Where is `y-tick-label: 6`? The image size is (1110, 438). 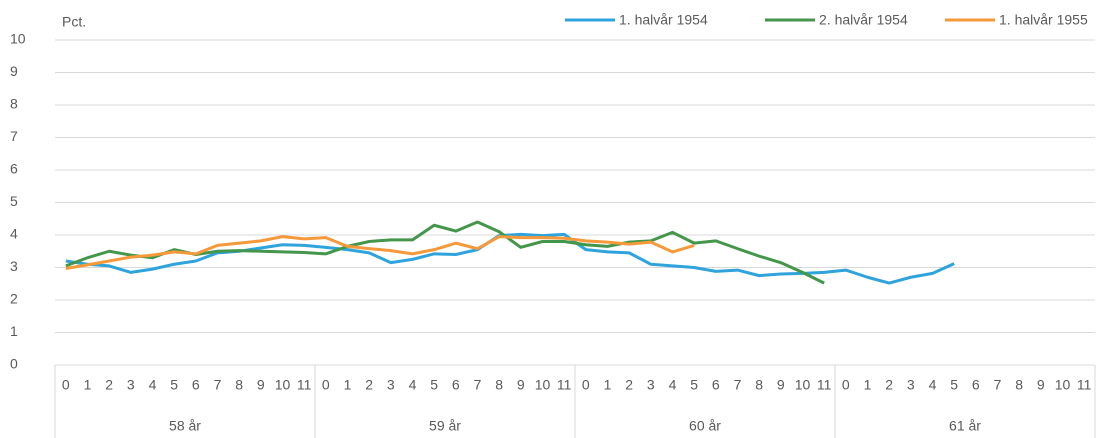 y-tick-label: 6 is located at coordinates (14, 169).